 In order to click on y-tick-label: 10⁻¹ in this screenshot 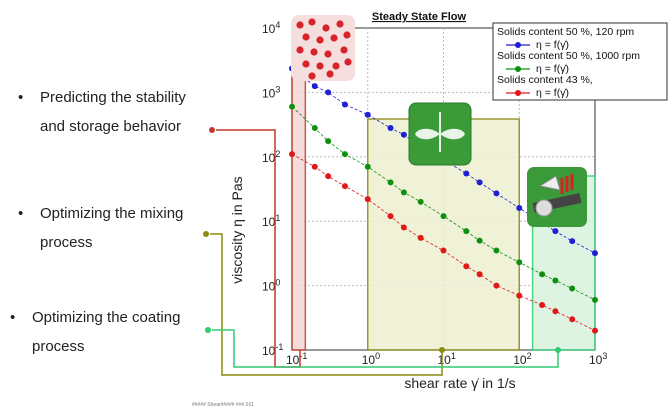, I will do `click(272, 350)`.